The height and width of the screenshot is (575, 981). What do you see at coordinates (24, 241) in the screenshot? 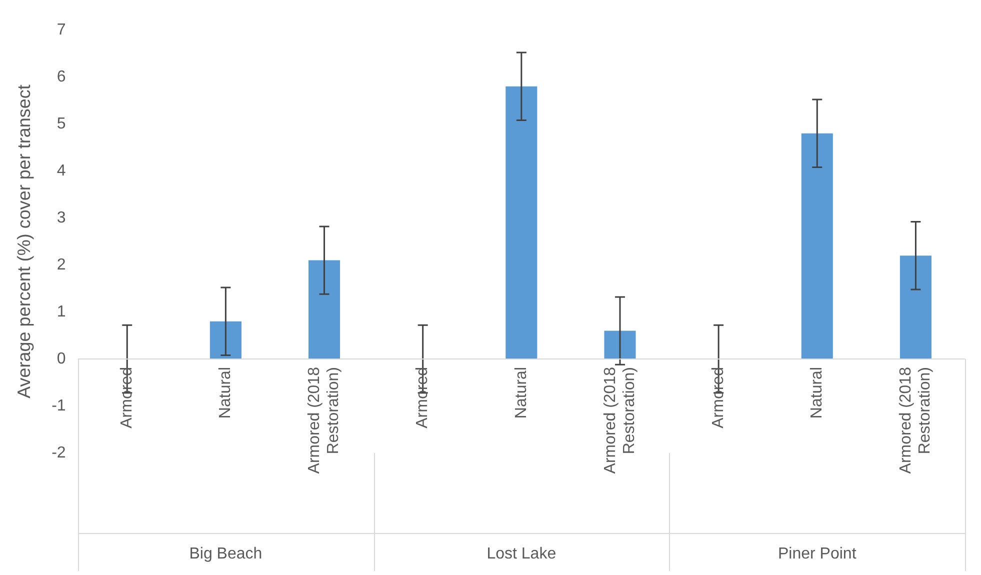
I see `y-axis-title: Average percent (%) cover per transect` at bounding box center [24, 241].